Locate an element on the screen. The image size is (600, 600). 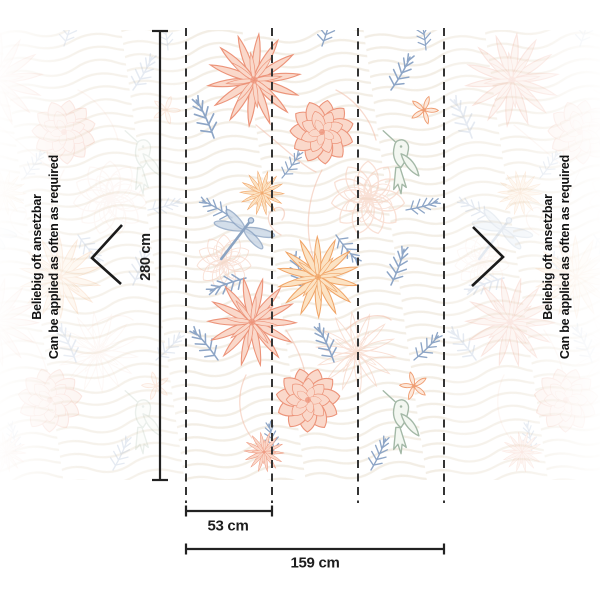
edge-fade-right is located at coordinates (560, 255).